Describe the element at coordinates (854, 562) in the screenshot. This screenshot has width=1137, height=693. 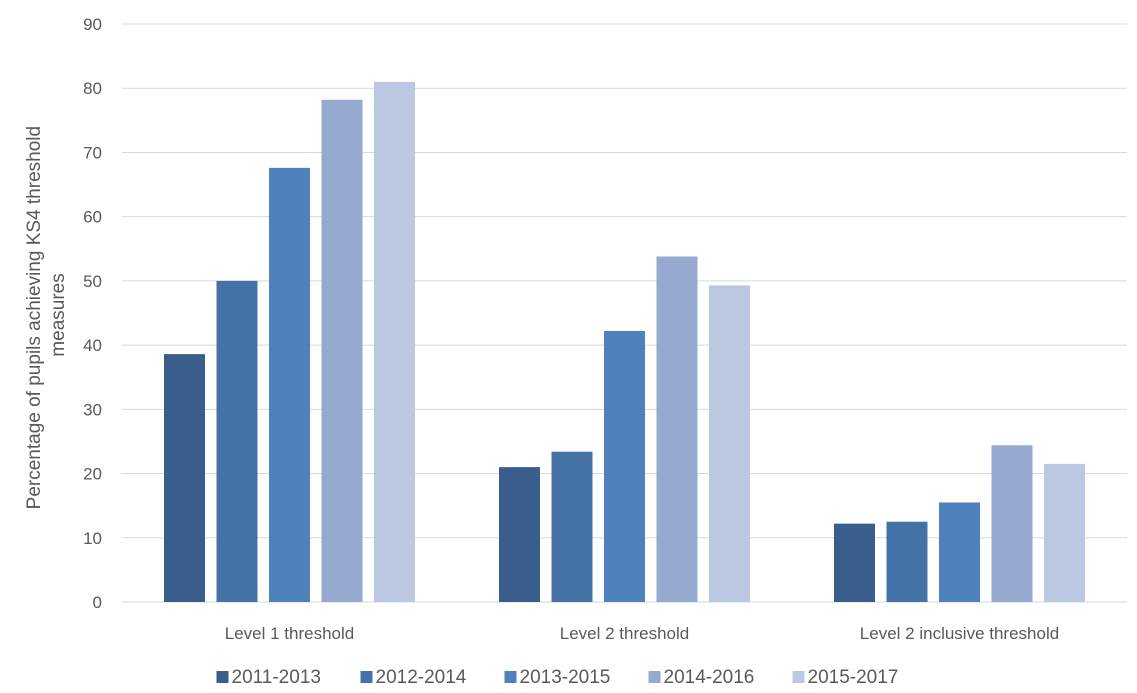
I see `bar-2011-2013-level-2-inclusive-threshold` at that location.